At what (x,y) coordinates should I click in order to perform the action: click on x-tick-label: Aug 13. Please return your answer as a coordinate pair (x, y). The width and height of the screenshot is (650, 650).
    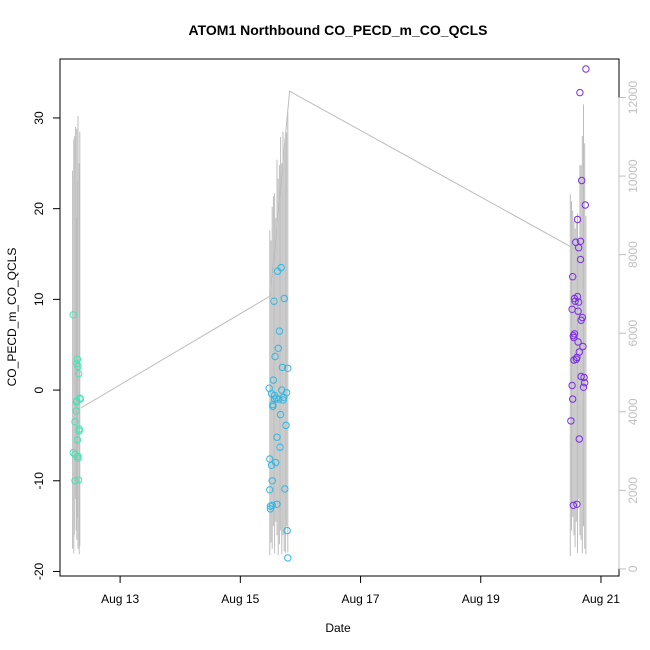
    Looking at the image, I should click on (120, 599).